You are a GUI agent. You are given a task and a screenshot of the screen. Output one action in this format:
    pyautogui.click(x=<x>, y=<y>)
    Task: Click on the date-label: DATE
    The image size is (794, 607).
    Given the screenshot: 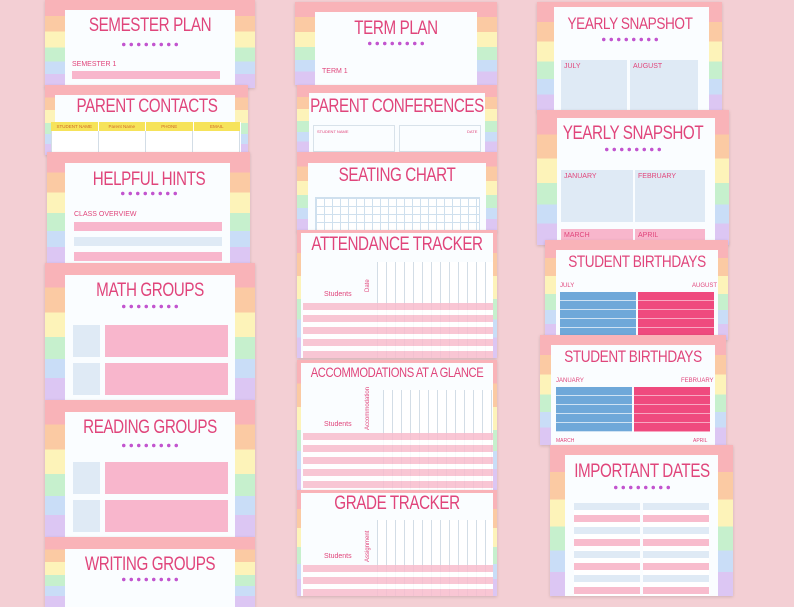 What is the action you would take?
    pyautogui.click(x=472, y=131)
    